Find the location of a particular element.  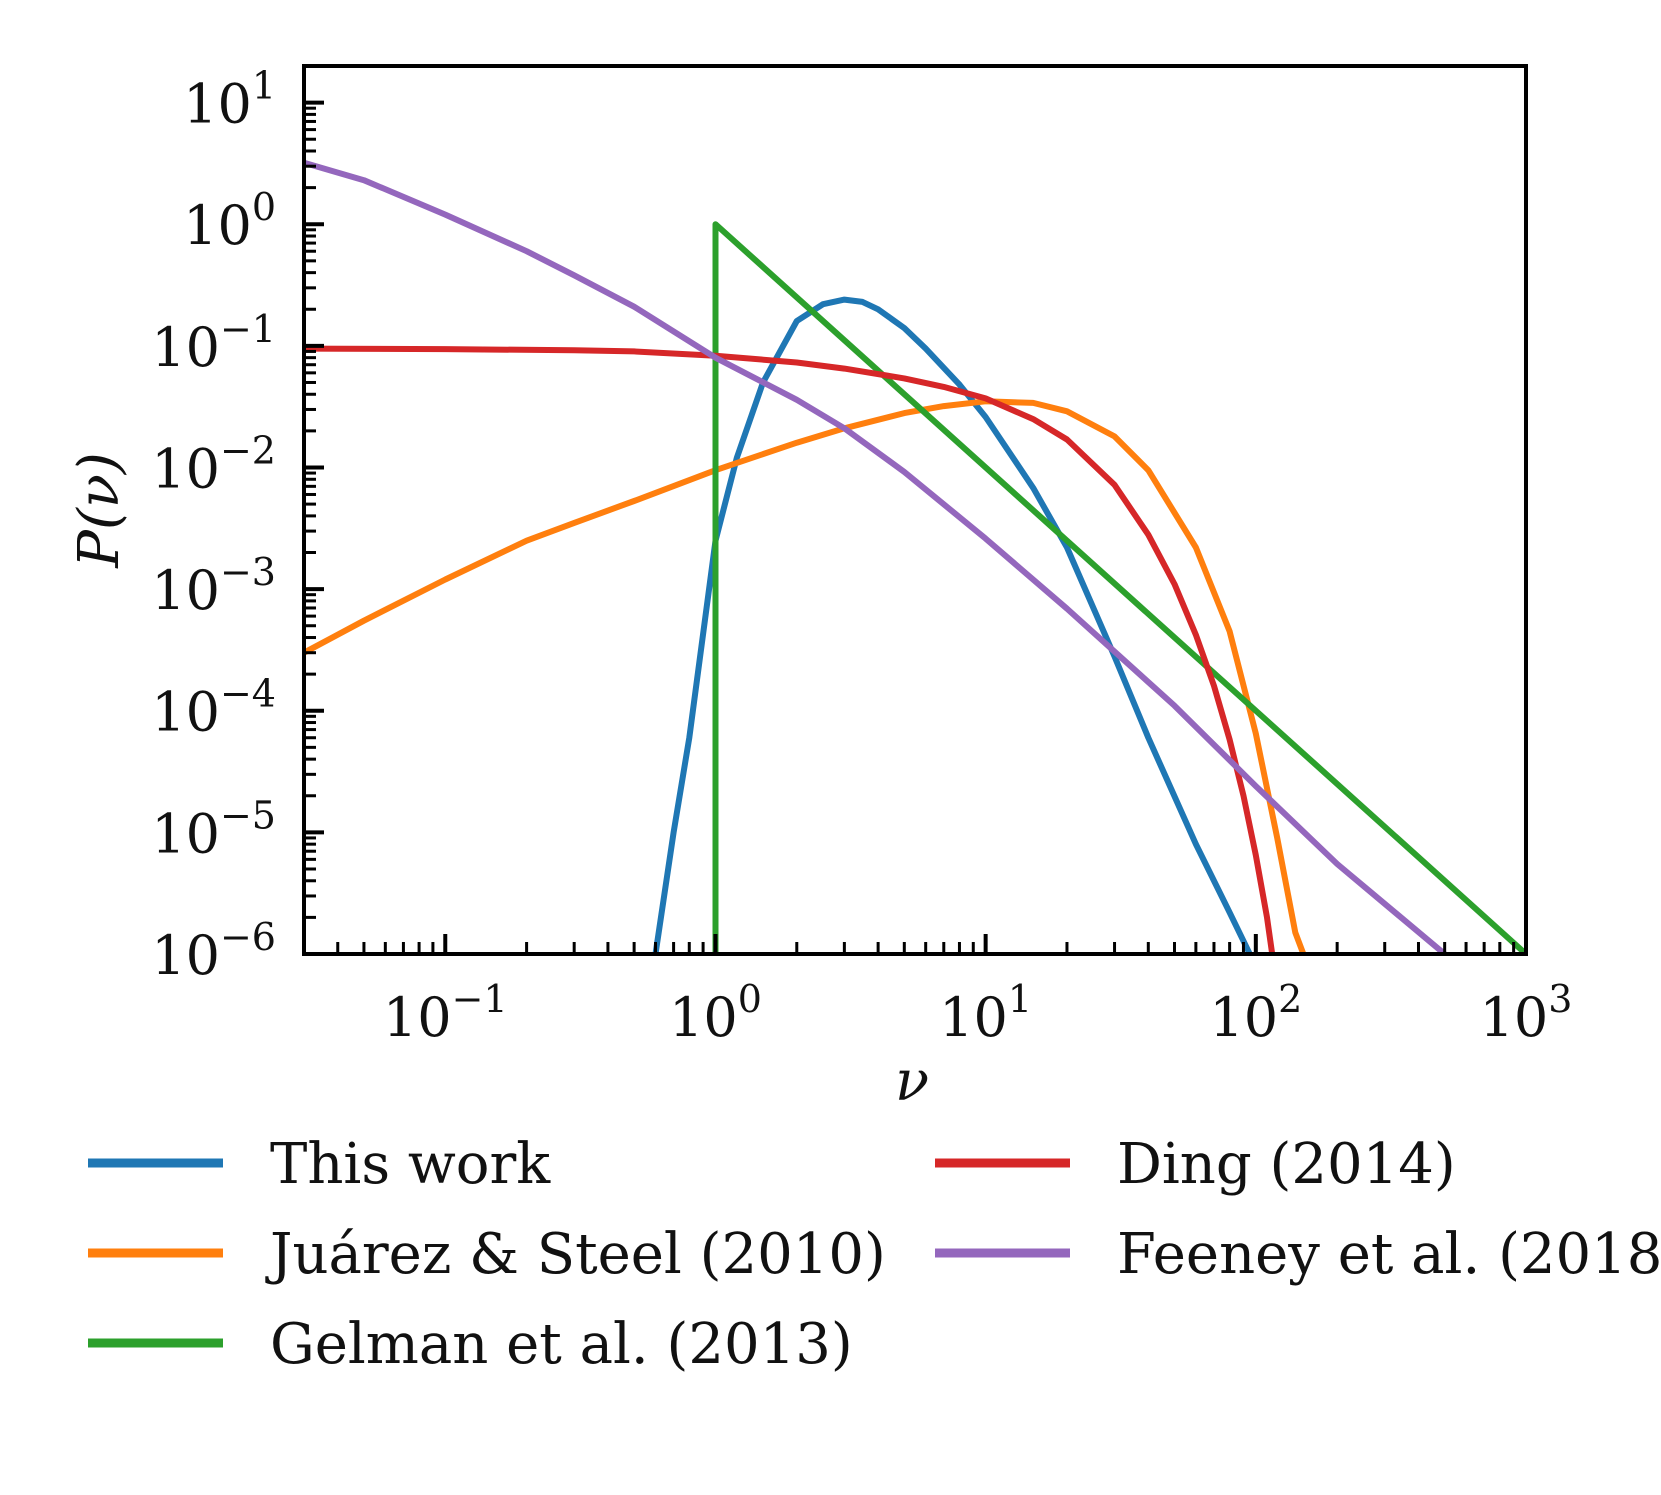

y-tick-label: 10⁻³ is located at coordinates (213, 586).